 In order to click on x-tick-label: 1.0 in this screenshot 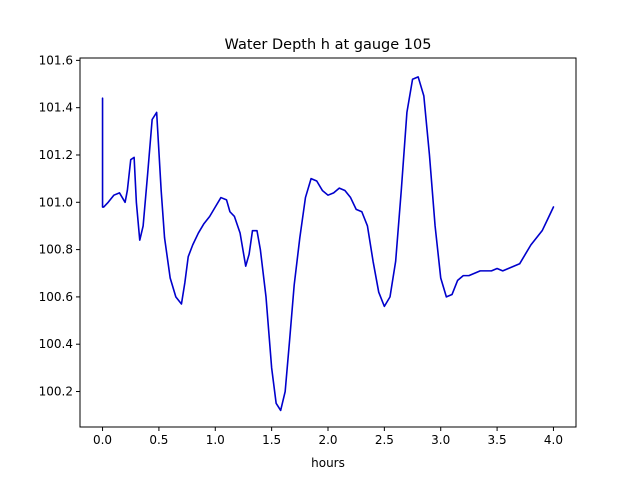, I will do `click(215, 440)`.